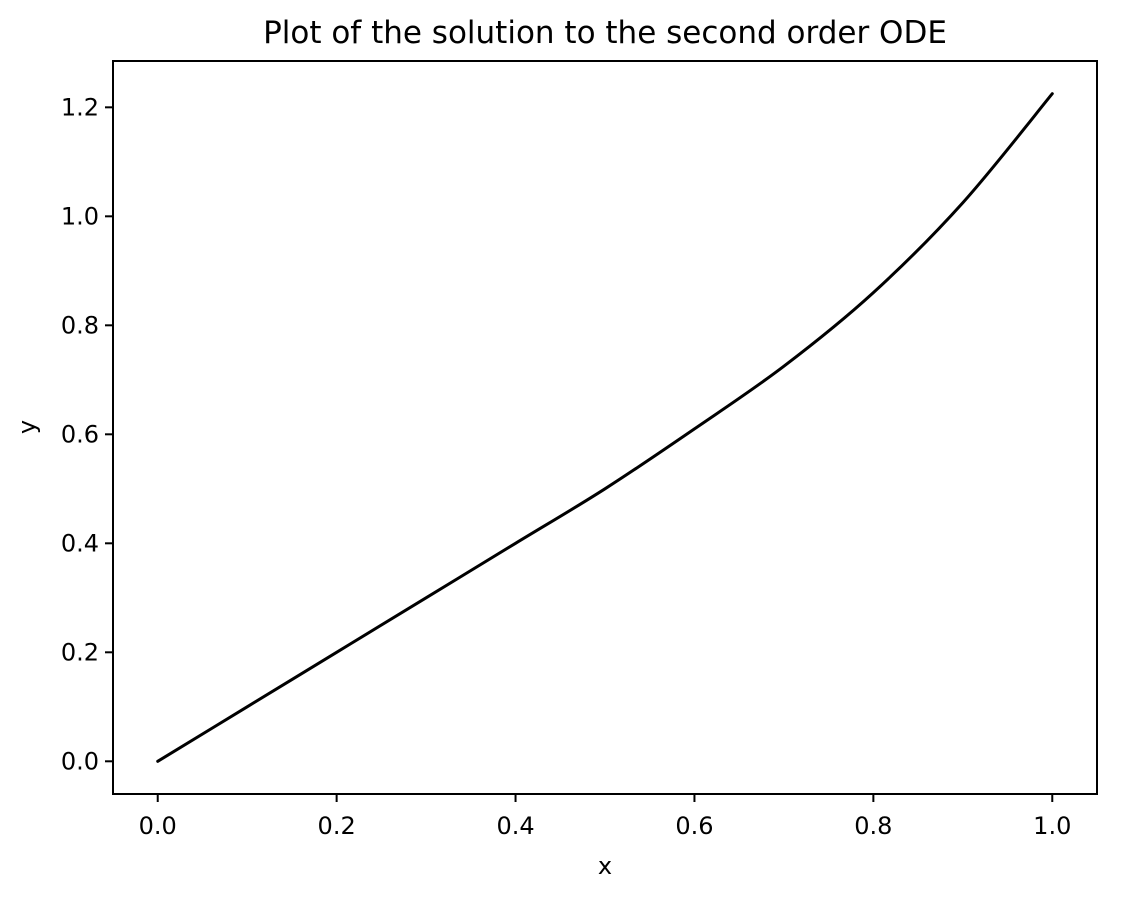 This screenshot has height=899, width=1125. What do you see at coordinates (80, 107) in the screenshot?
I see `y-tick-label: 1.2` at bounding box center [80, 107].